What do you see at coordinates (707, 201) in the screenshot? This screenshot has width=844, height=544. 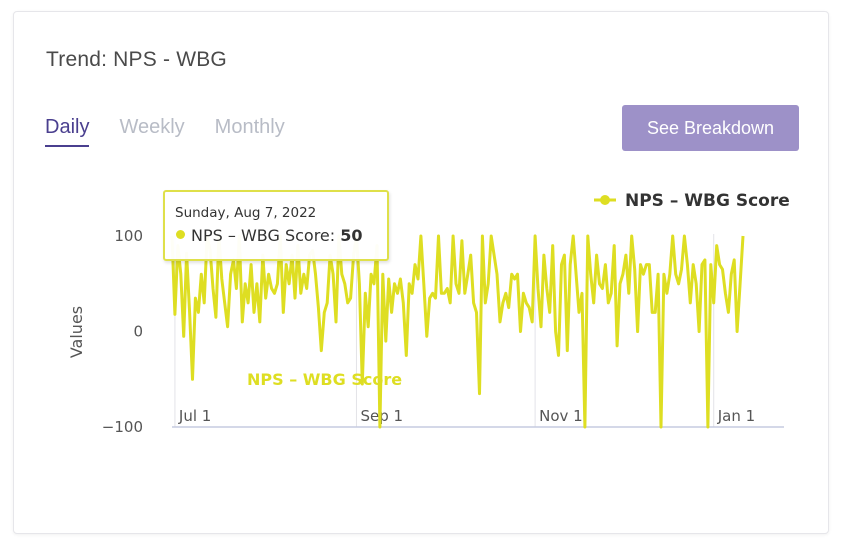 I see `legend-label: NPS – WBG Score` at bounding box center [707, 201].